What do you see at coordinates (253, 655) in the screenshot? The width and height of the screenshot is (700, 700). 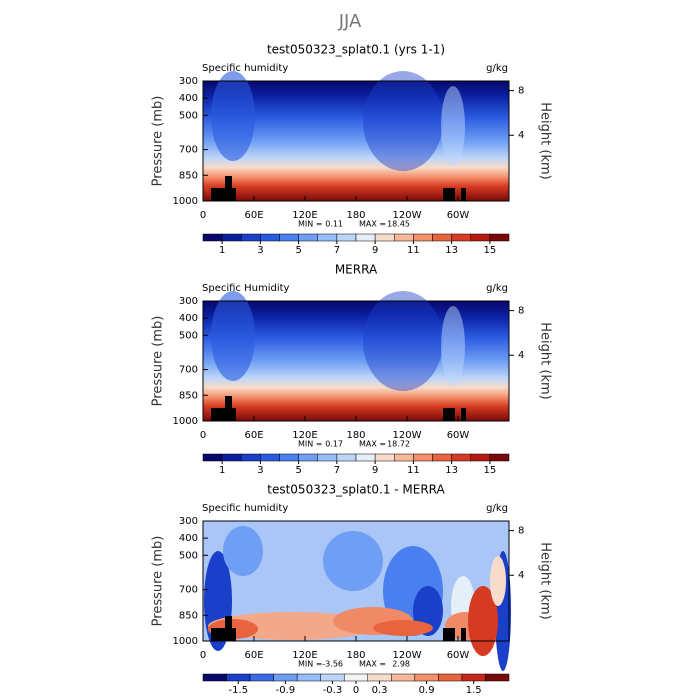 I see `x-tick-label: 60E` at bounding box center [253, 655].